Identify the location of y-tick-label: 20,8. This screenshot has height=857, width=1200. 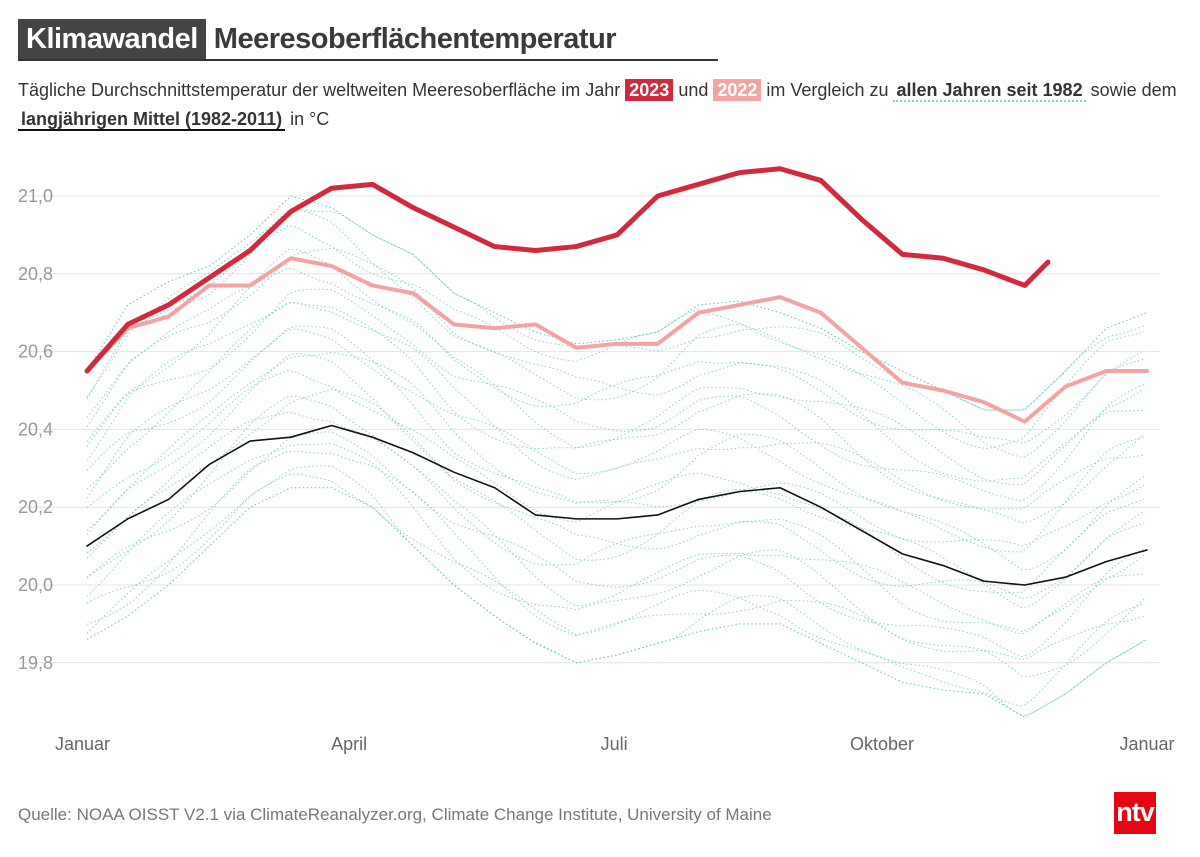
(35, 274).